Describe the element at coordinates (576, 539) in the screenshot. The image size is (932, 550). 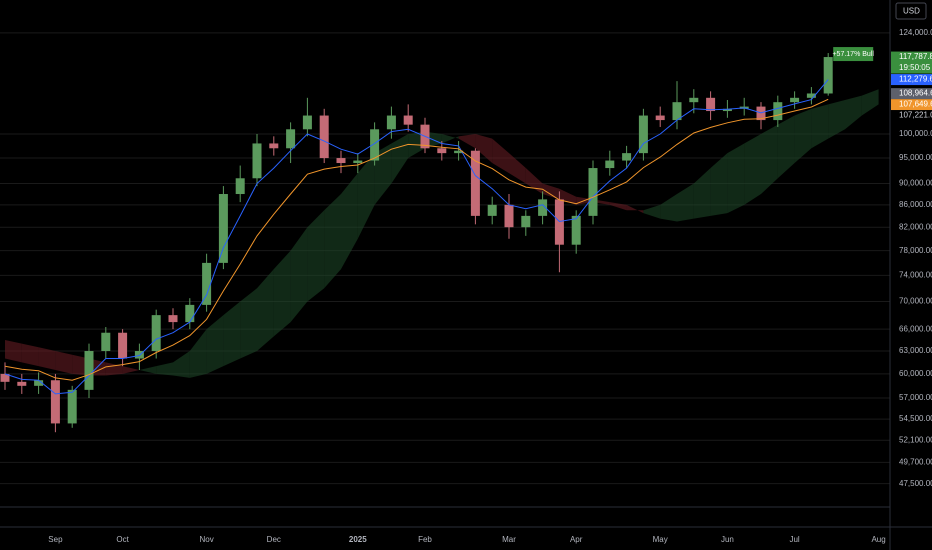
I see `x-tick-label: Apr` at that location.